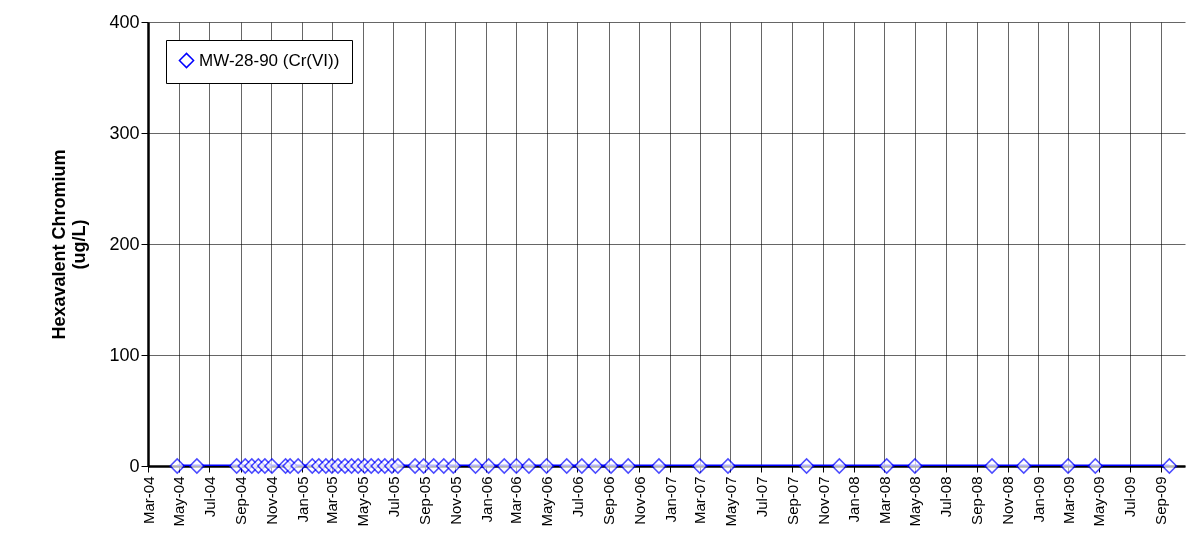  I want to click on y-tick-label: 400, so click(124, 21).